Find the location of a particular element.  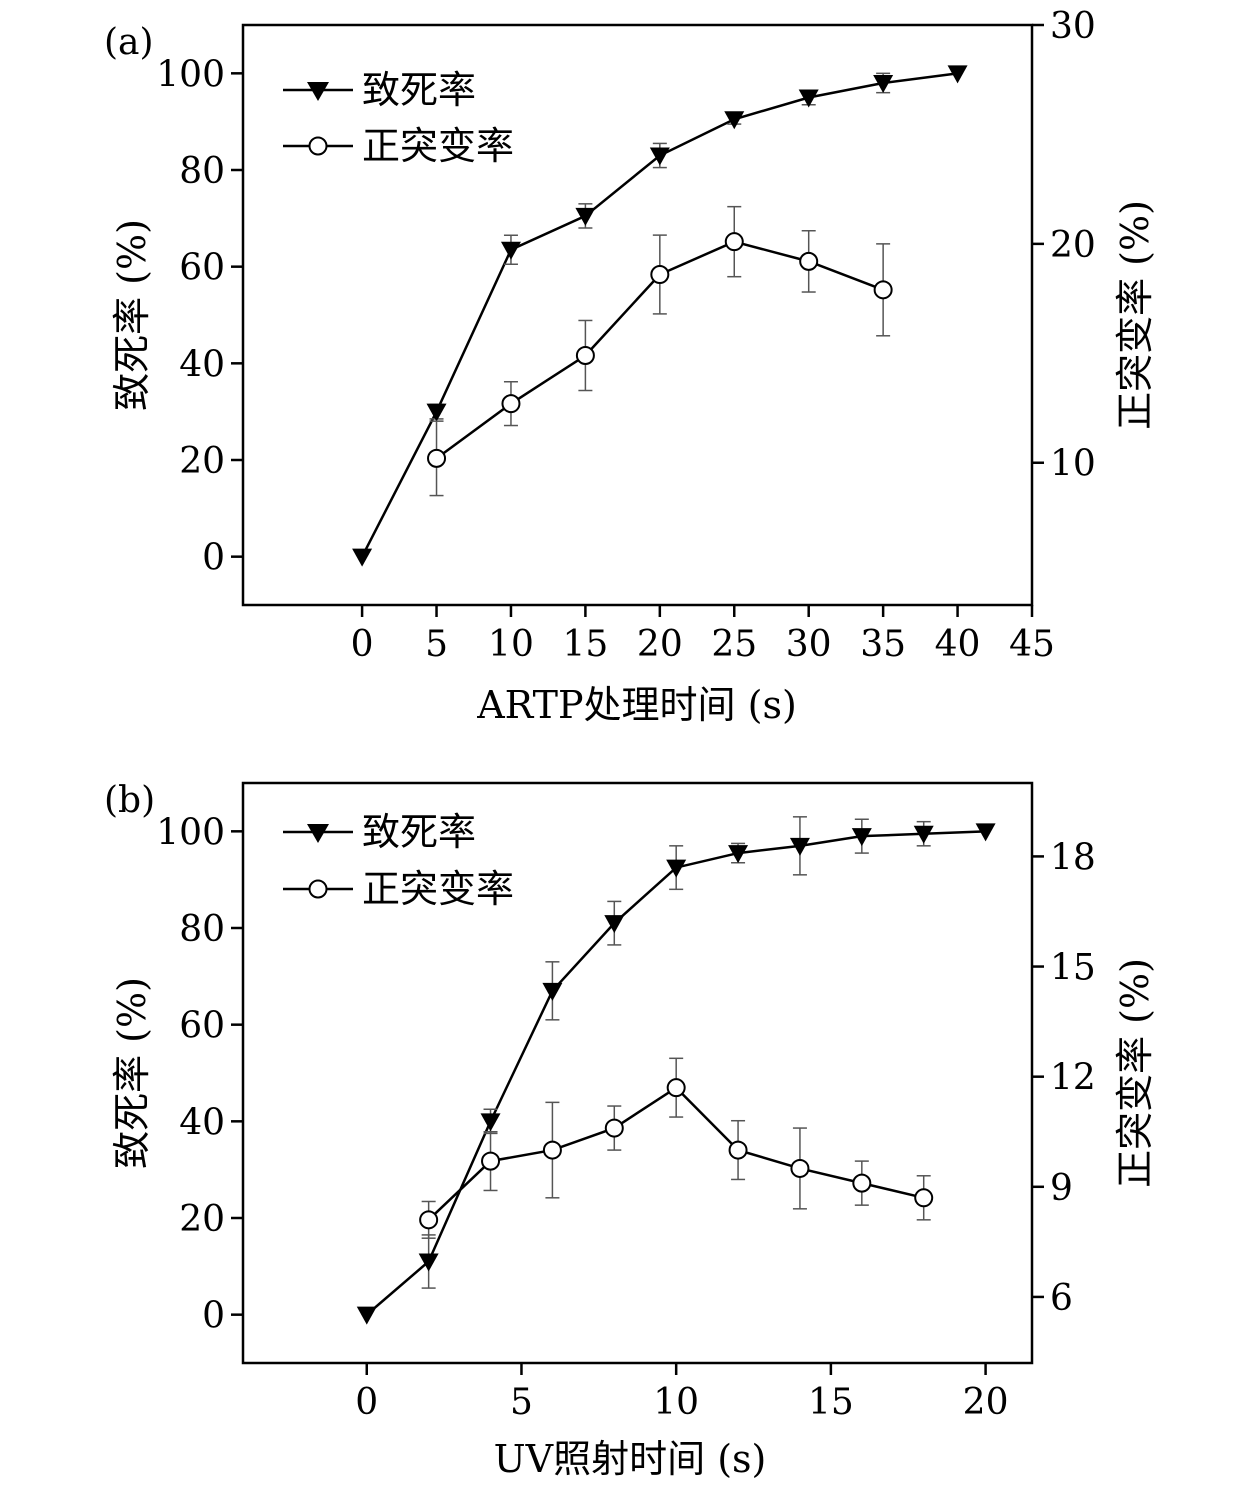

x-tick-label: 25 is located at coordinates (734, 644).